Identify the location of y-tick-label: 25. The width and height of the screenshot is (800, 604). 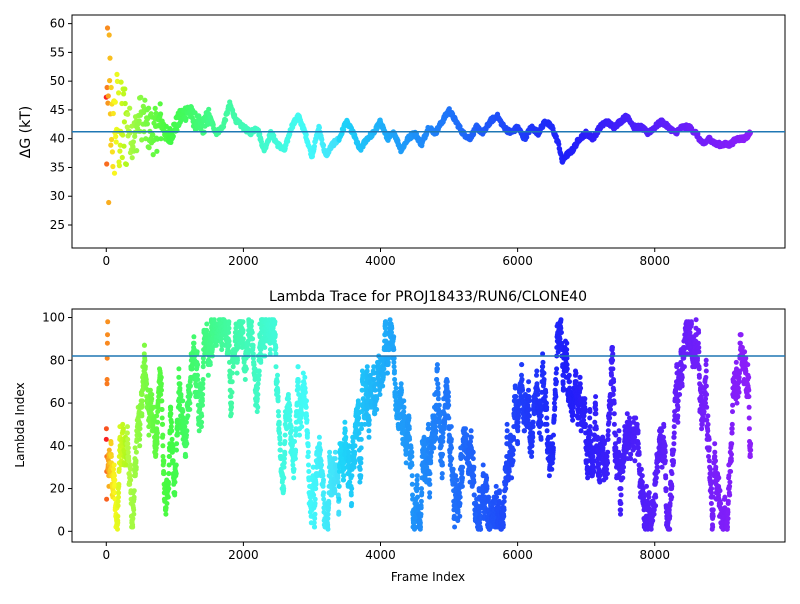
(57, 225).